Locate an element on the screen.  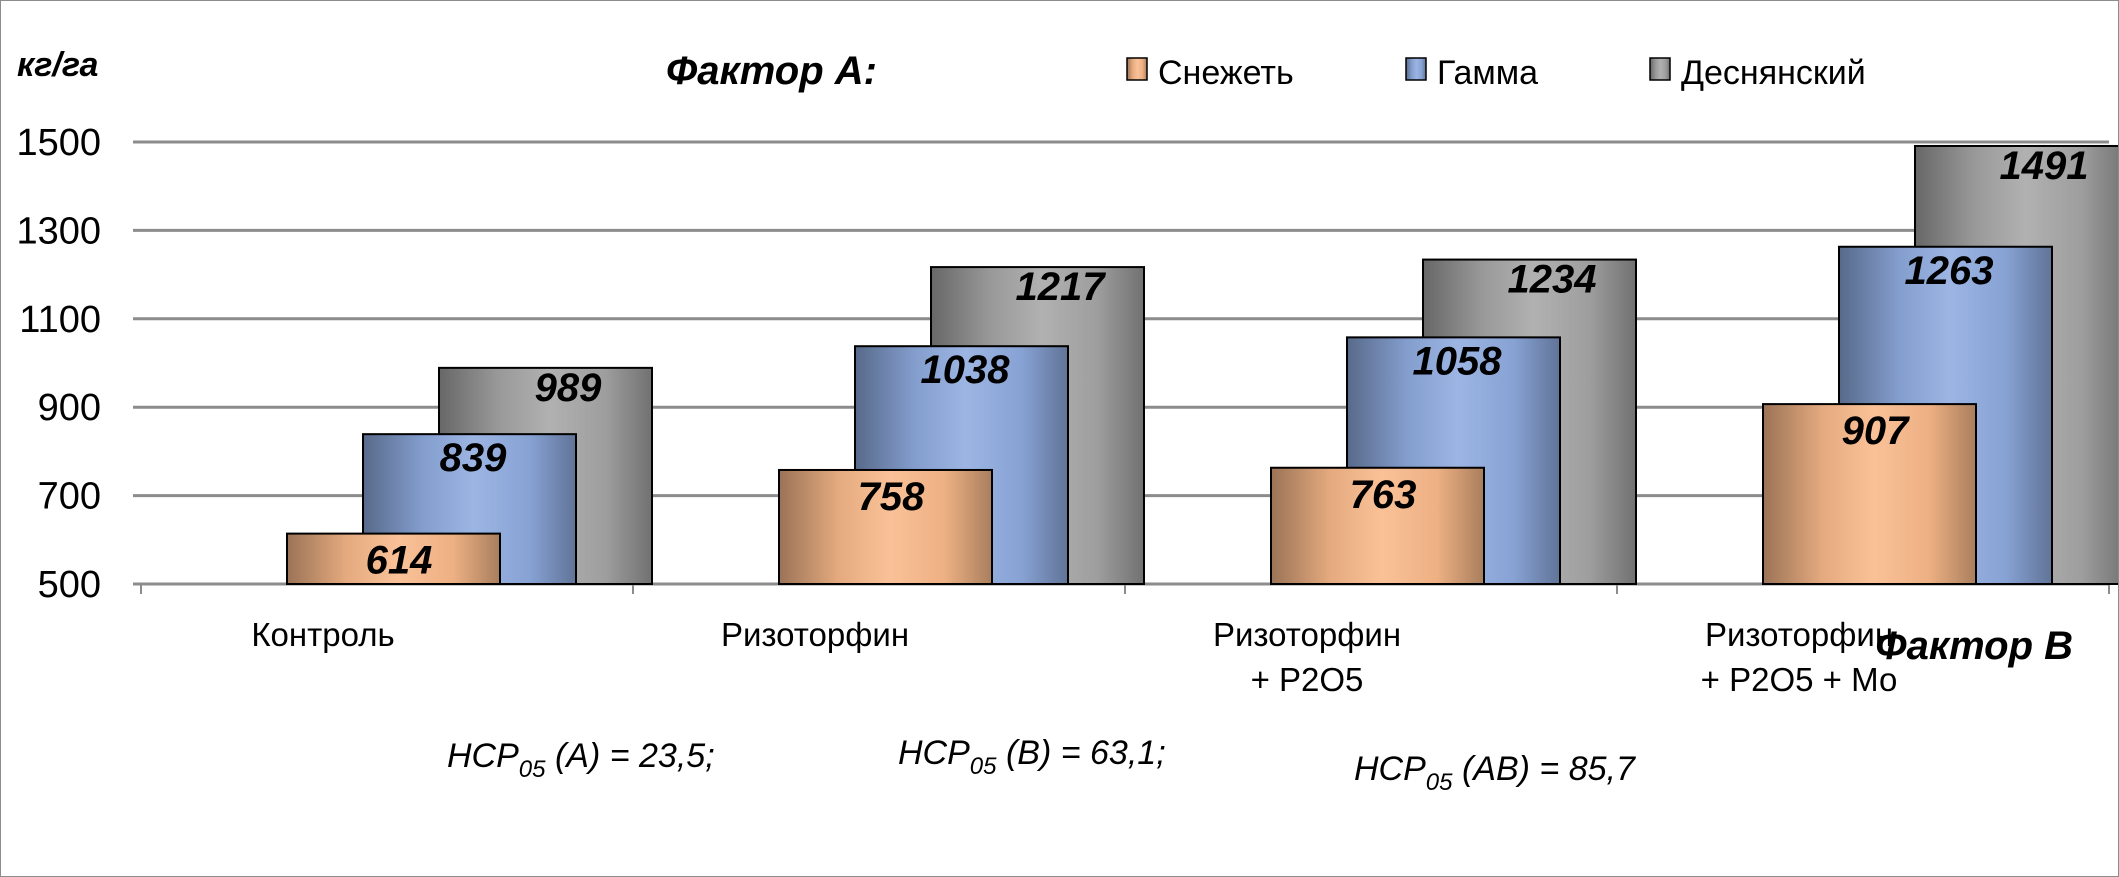
y-tick-label-1500: 1500 is located at coordinates (58, 143).